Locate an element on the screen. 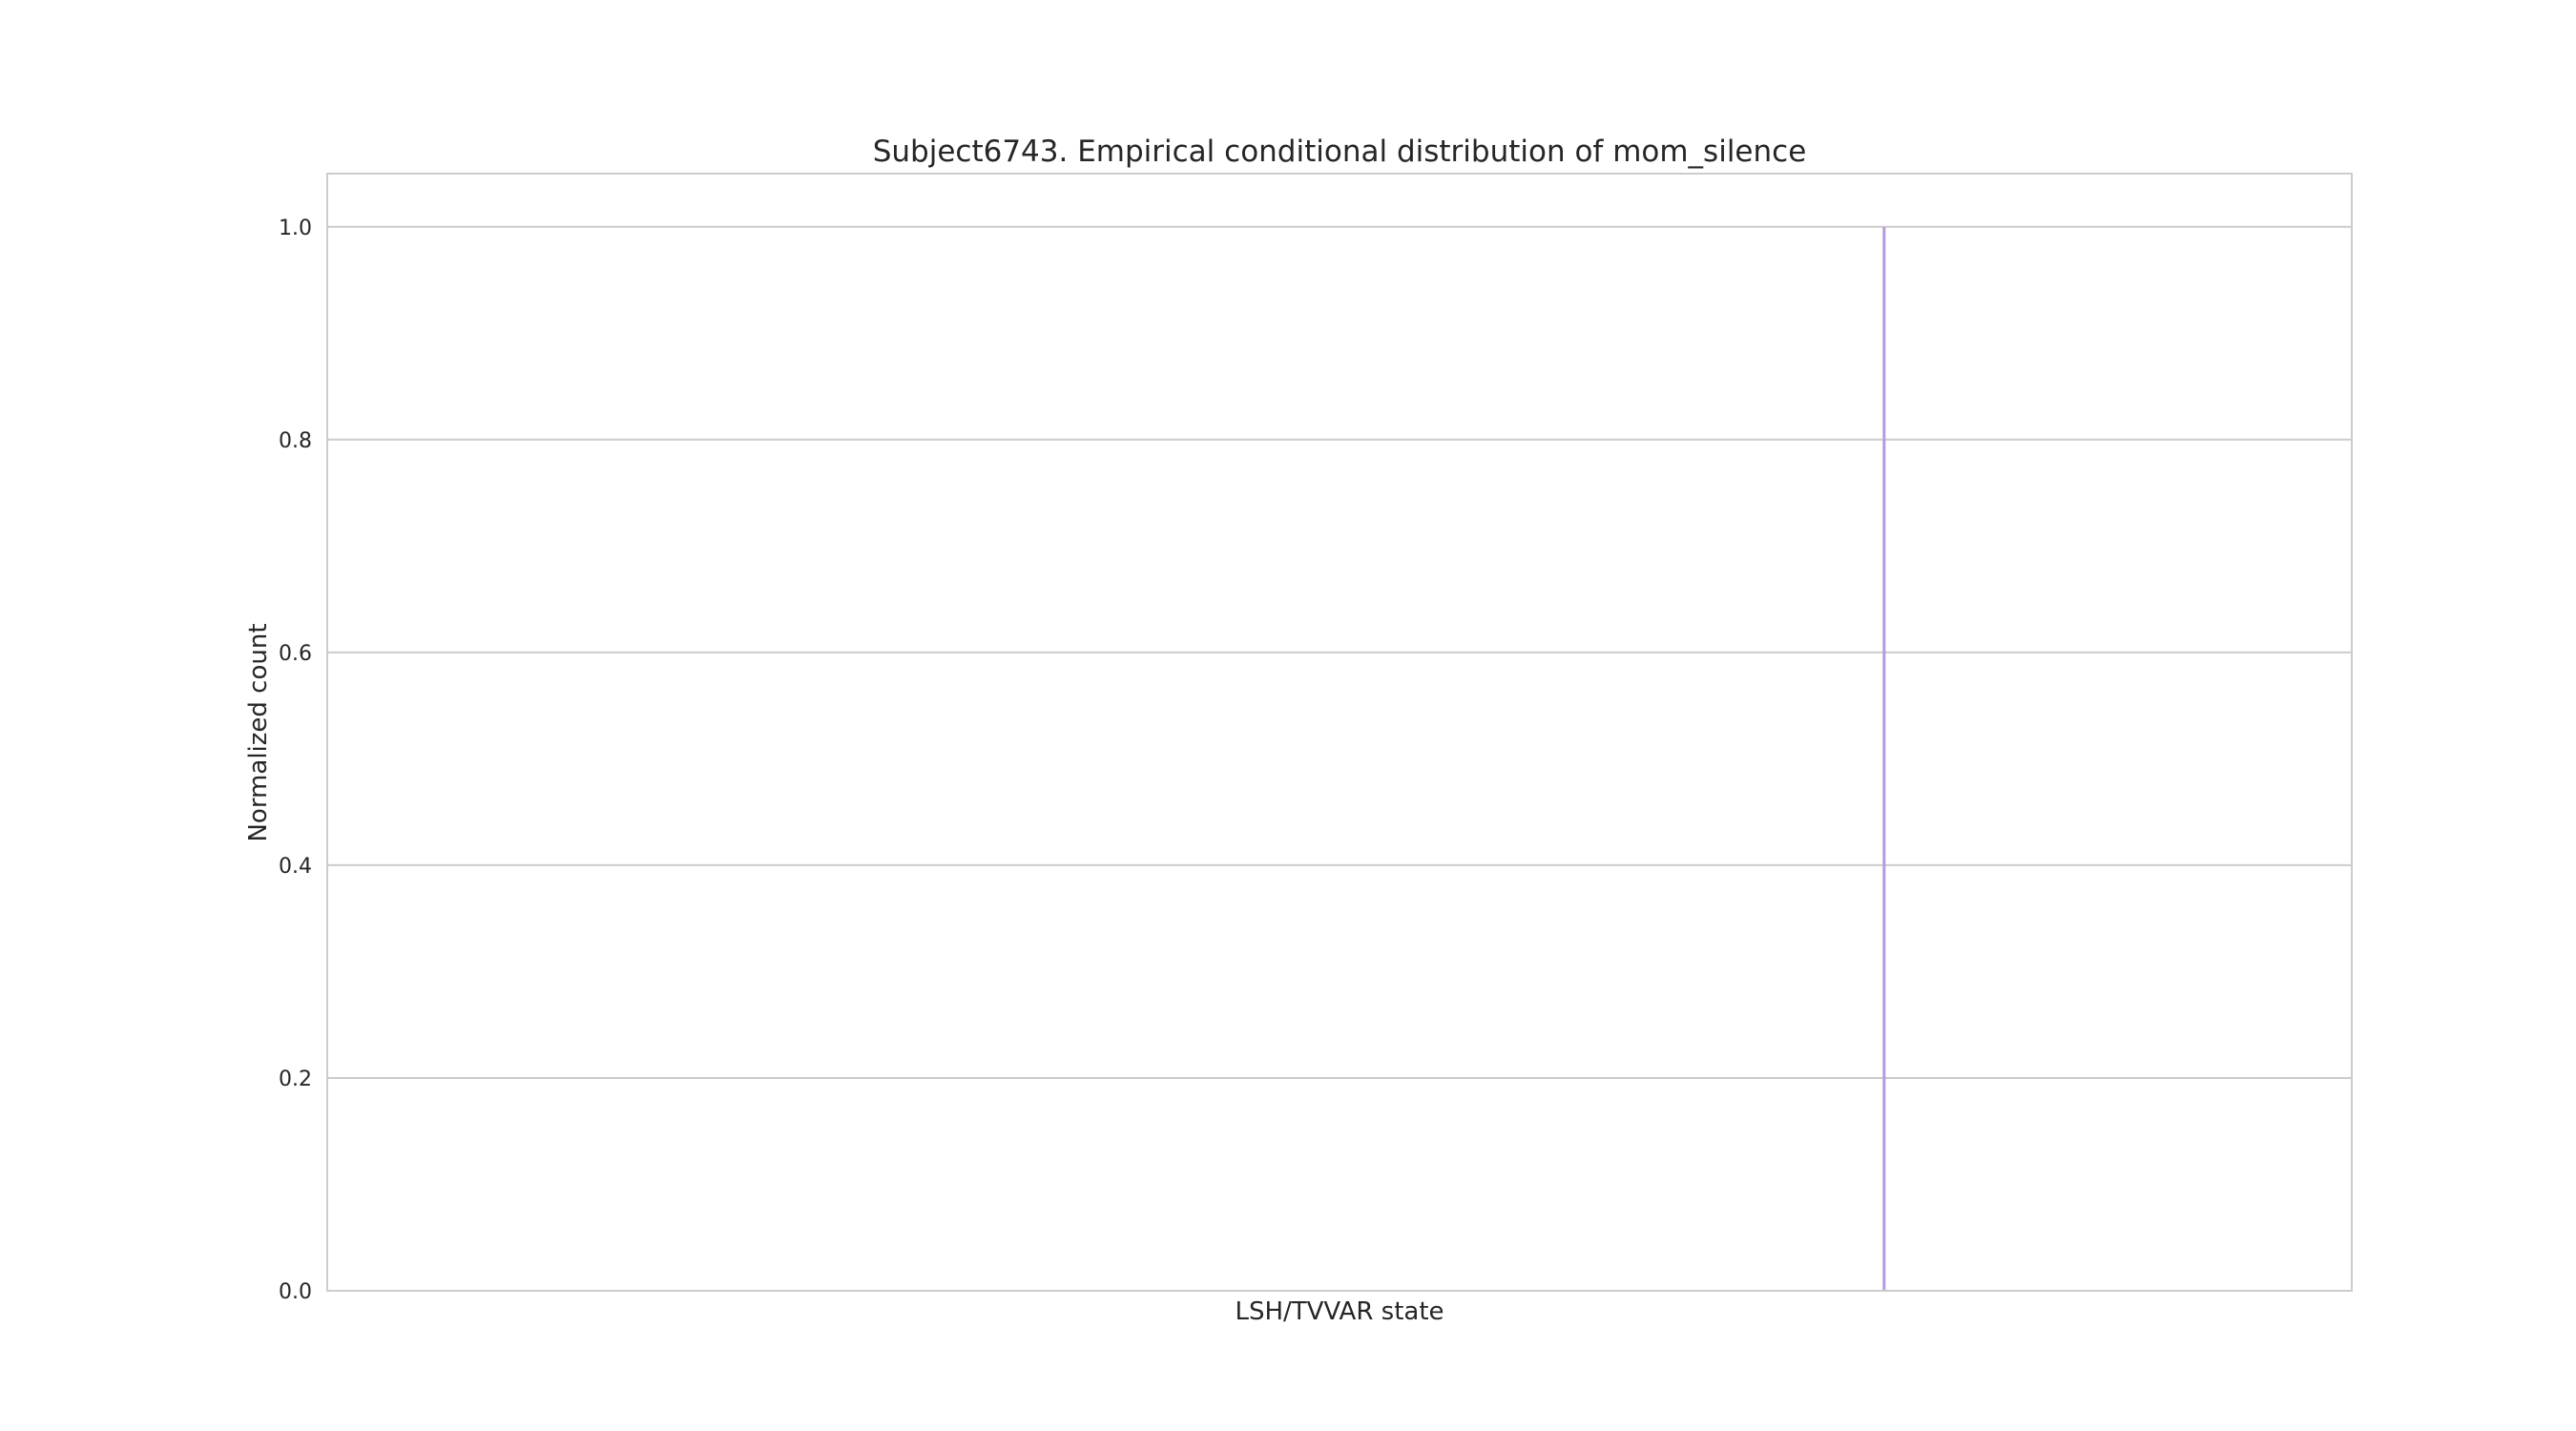  bars is located at coordinates (1884, 758).